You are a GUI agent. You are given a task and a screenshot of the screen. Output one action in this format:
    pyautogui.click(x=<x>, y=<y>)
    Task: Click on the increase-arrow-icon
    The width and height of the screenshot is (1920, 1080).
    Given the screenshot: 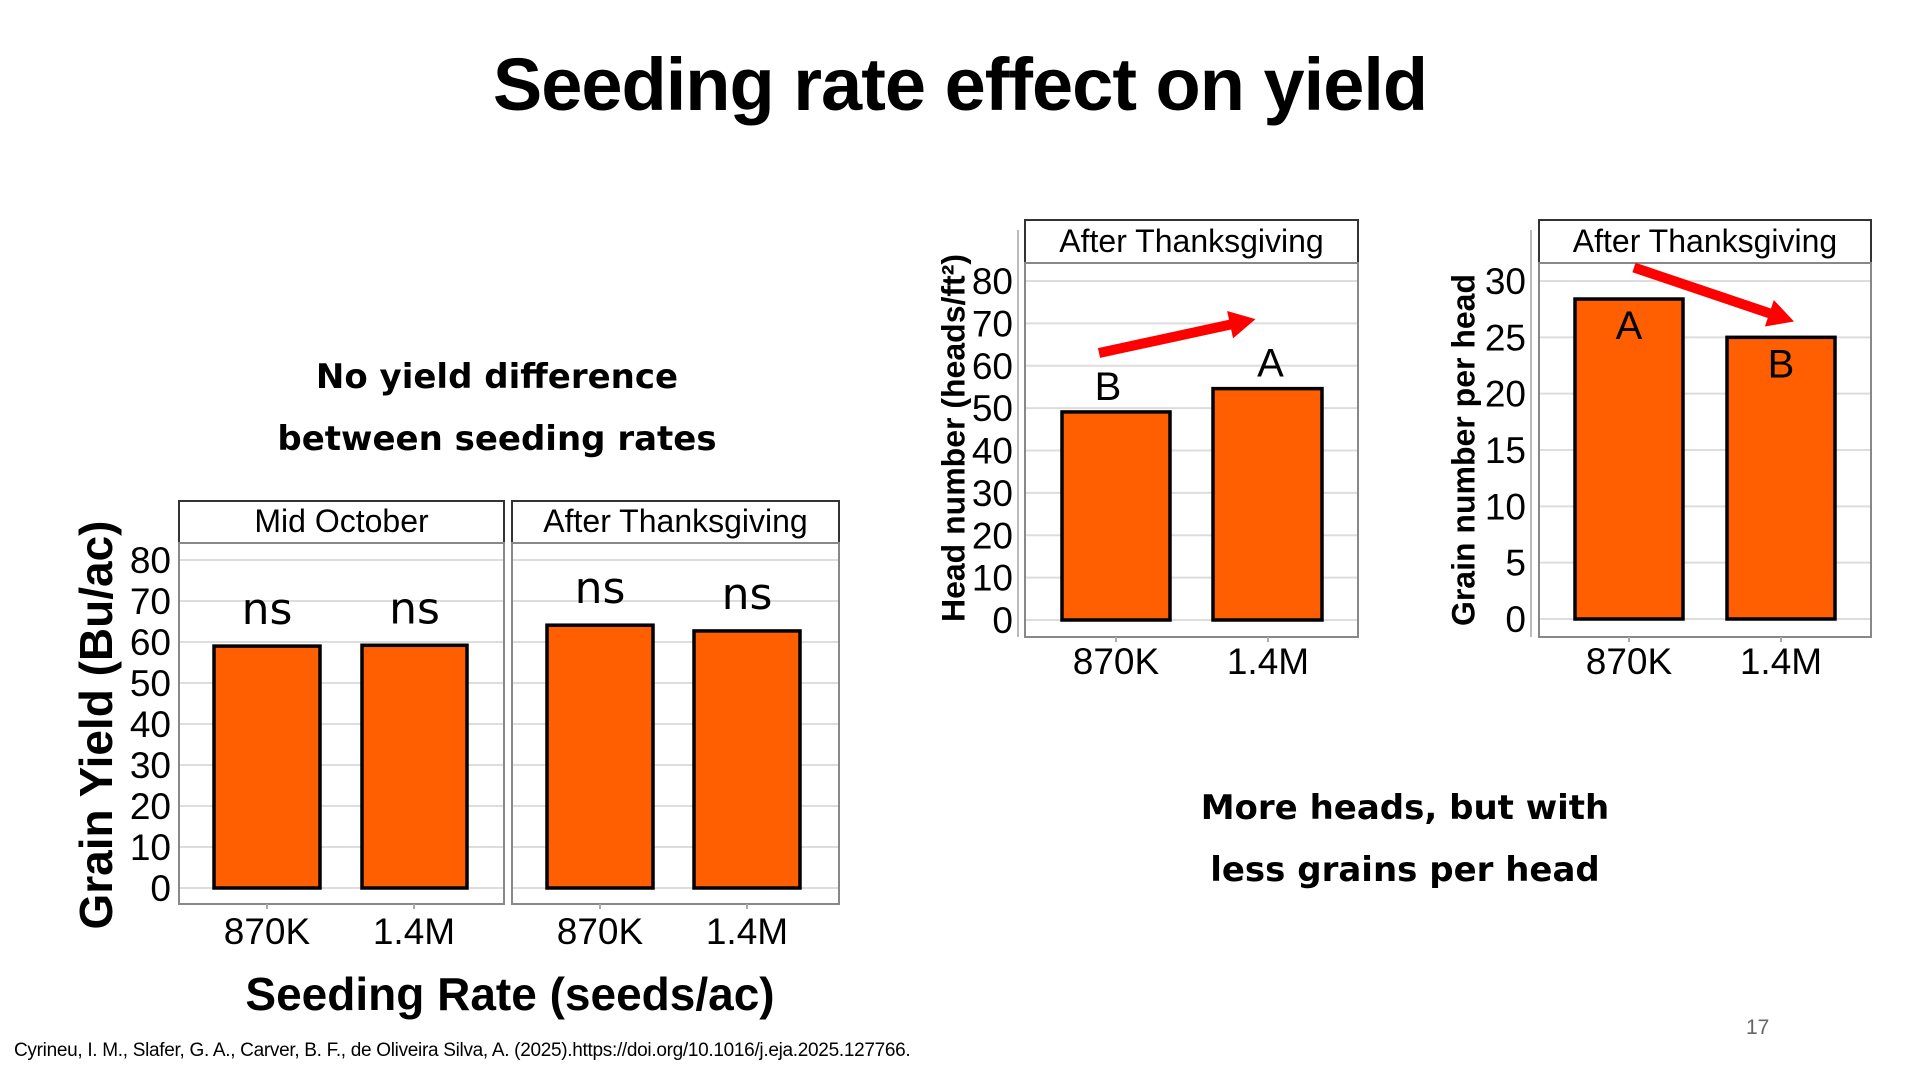 What is the action you would take?
    pyautogui.click(x=1176, y=334)
    